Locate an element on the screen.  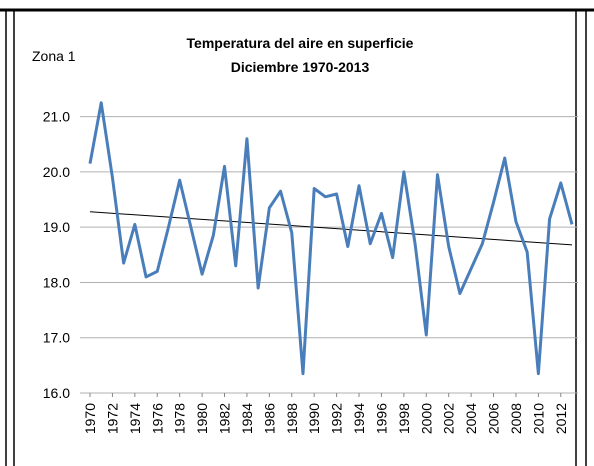
x-tick-label: 1980 is located at coordinates (202, 418).